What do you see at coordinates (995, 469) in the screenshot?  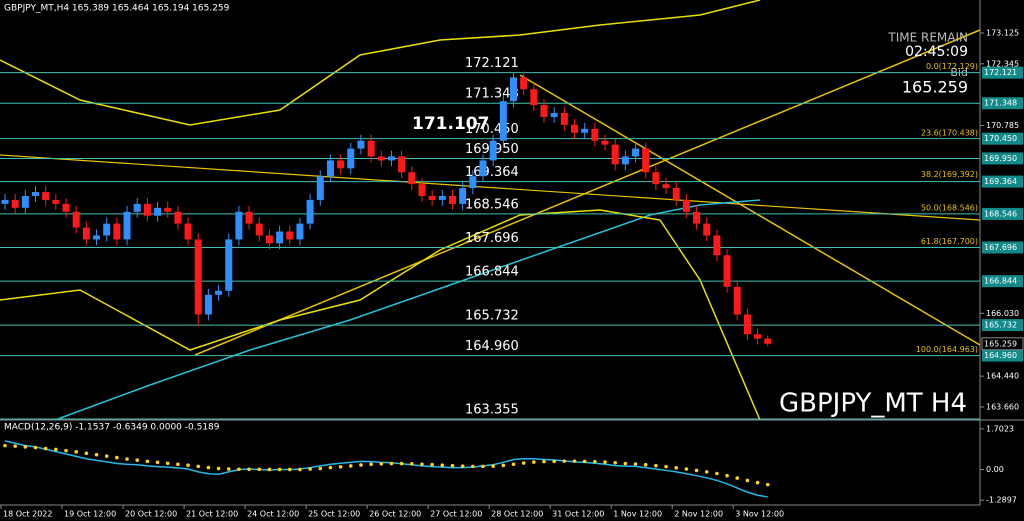 I see `y-tick-label: 0.00` at bounding box center [995, 469].